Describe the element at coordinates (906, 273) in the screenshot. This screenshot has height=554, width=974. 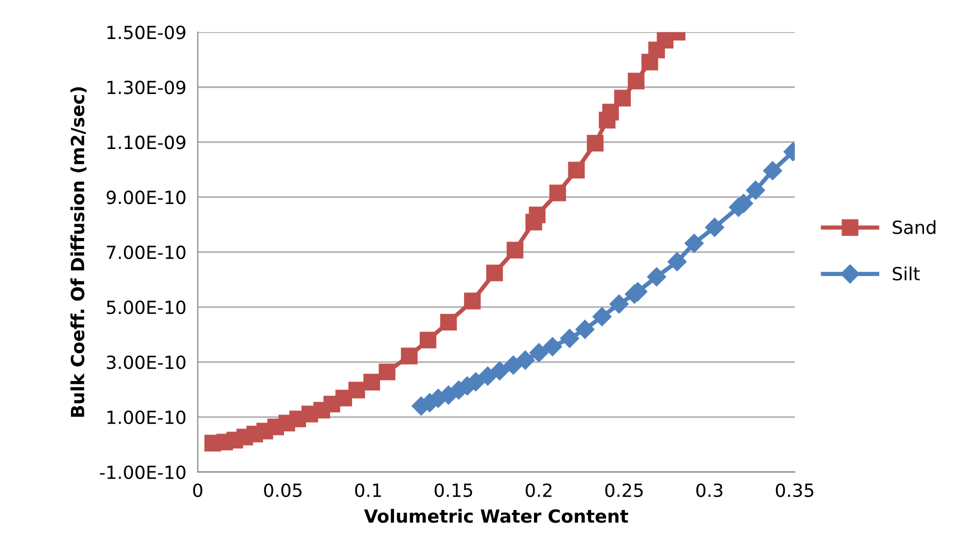
I see `legend-label: Silt` at that location.